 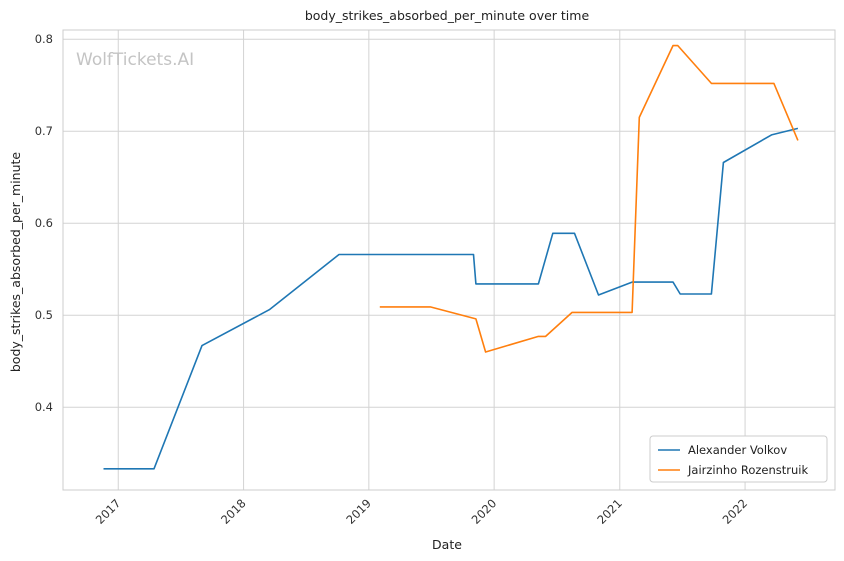 What do you see at coordinates (108, 511) in the screenshot?
I see `x-tick-label: 2017` at bounding box center [108, 511].